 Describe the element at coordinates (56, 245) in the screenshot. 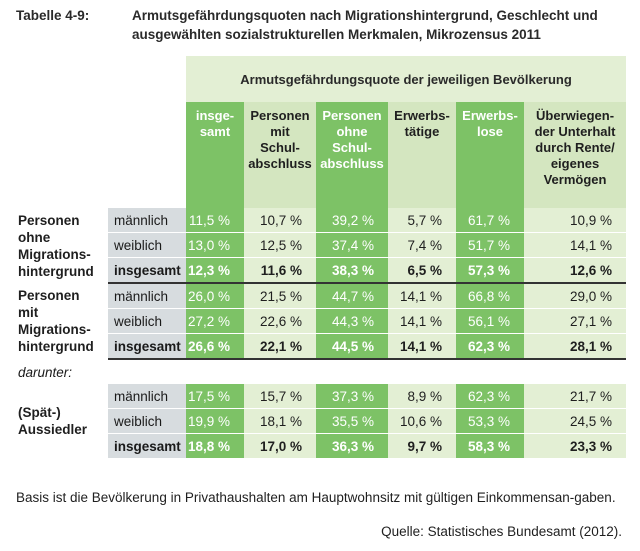

I see `group-label: Personen ohne Migrations- hintergrund` at that location.